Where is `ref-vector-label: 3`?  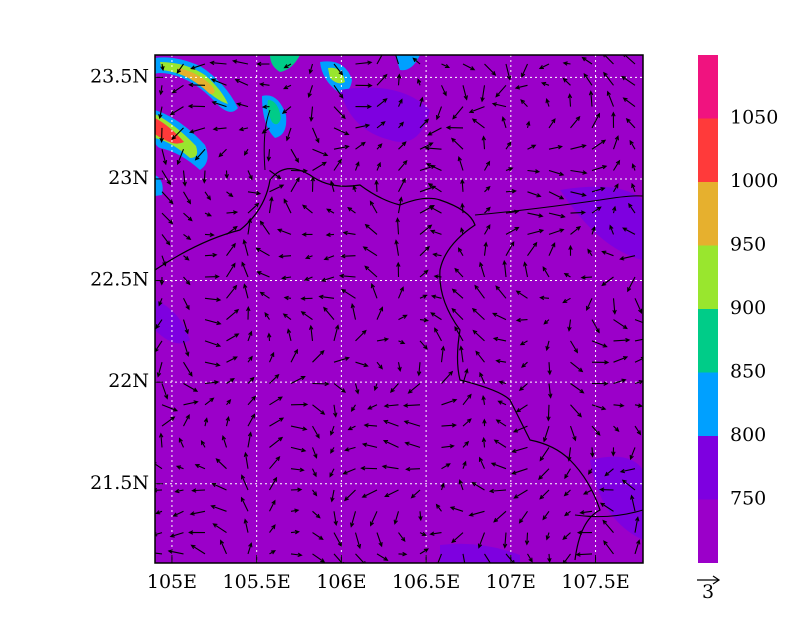 ref-vector-label: 3 is located at coordinates (708, 592).